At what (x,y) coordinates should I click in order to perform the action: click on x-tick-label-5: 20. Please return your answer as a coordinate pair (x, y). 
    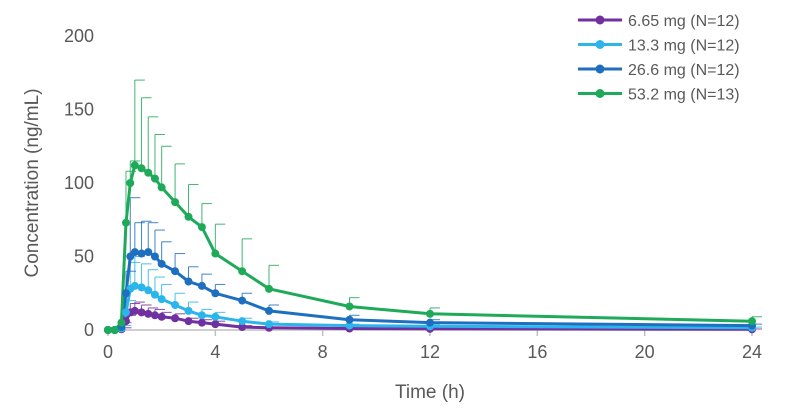
    Looking at the image, I should click on (645, 352).